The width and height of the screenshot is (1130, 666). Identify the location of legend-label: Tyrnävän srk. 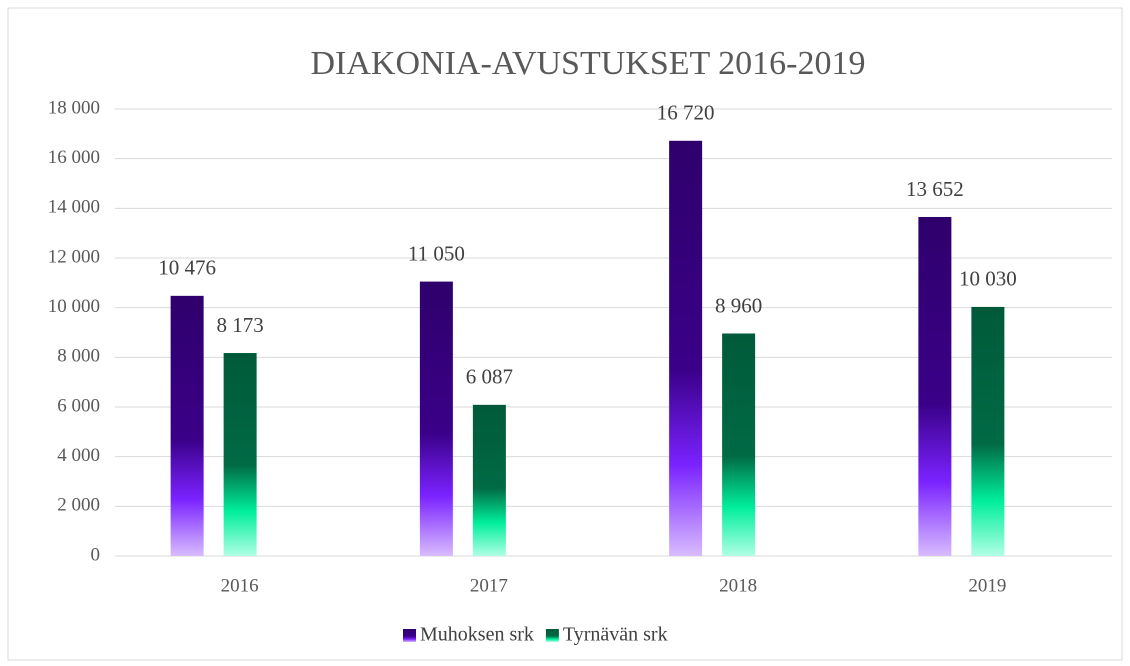
(615, 635).